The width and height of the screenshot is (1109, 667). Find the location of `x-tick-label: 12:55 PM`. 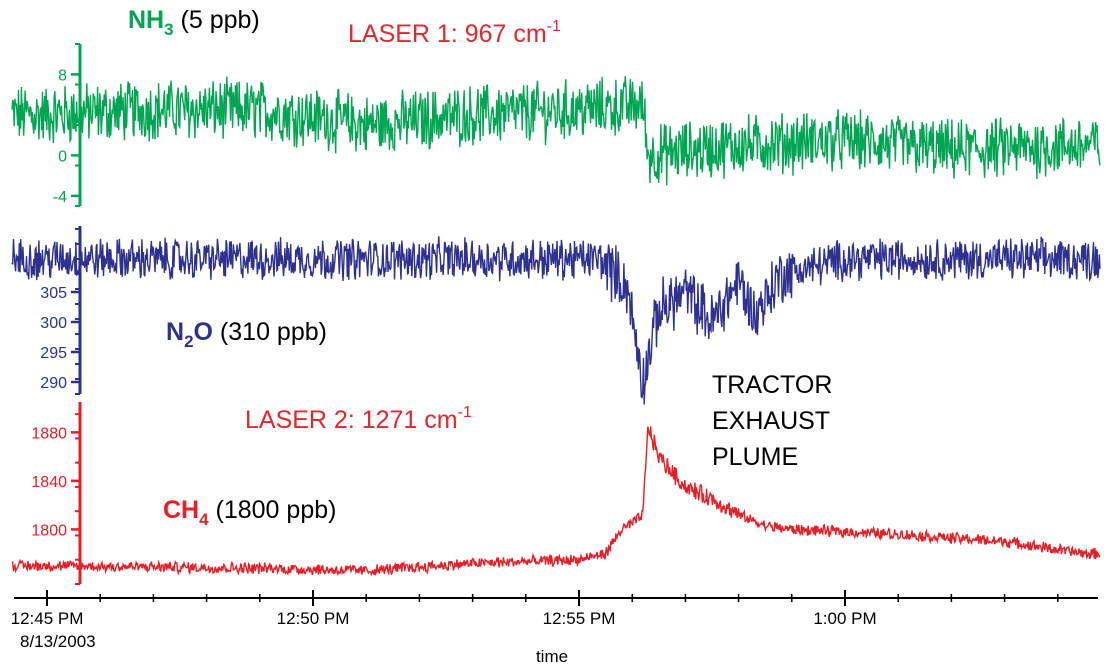

x-tick-label: 12:55 PM is located at coordinates (579, 618).